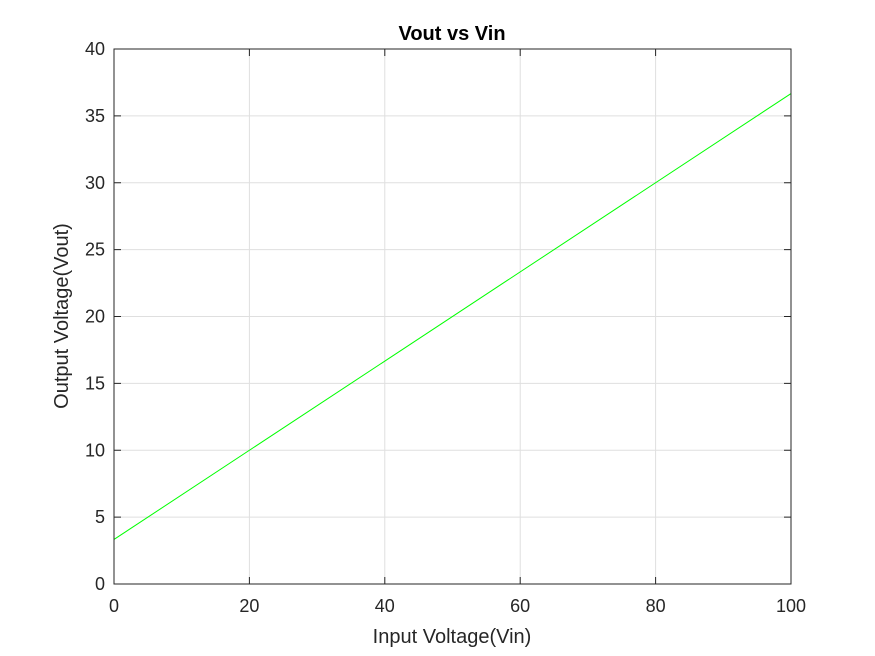  Describe the element at coordinates (100, 584) in the screenshot. I see `y-tick-label: 0` at that location.